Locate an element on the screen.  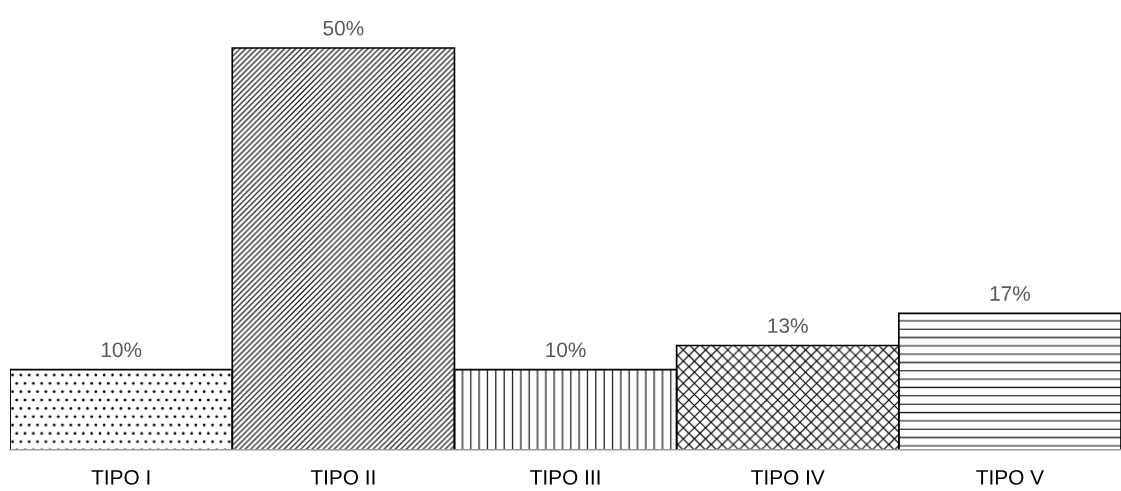
data-label: 13% is located at coordinates (788, 326).